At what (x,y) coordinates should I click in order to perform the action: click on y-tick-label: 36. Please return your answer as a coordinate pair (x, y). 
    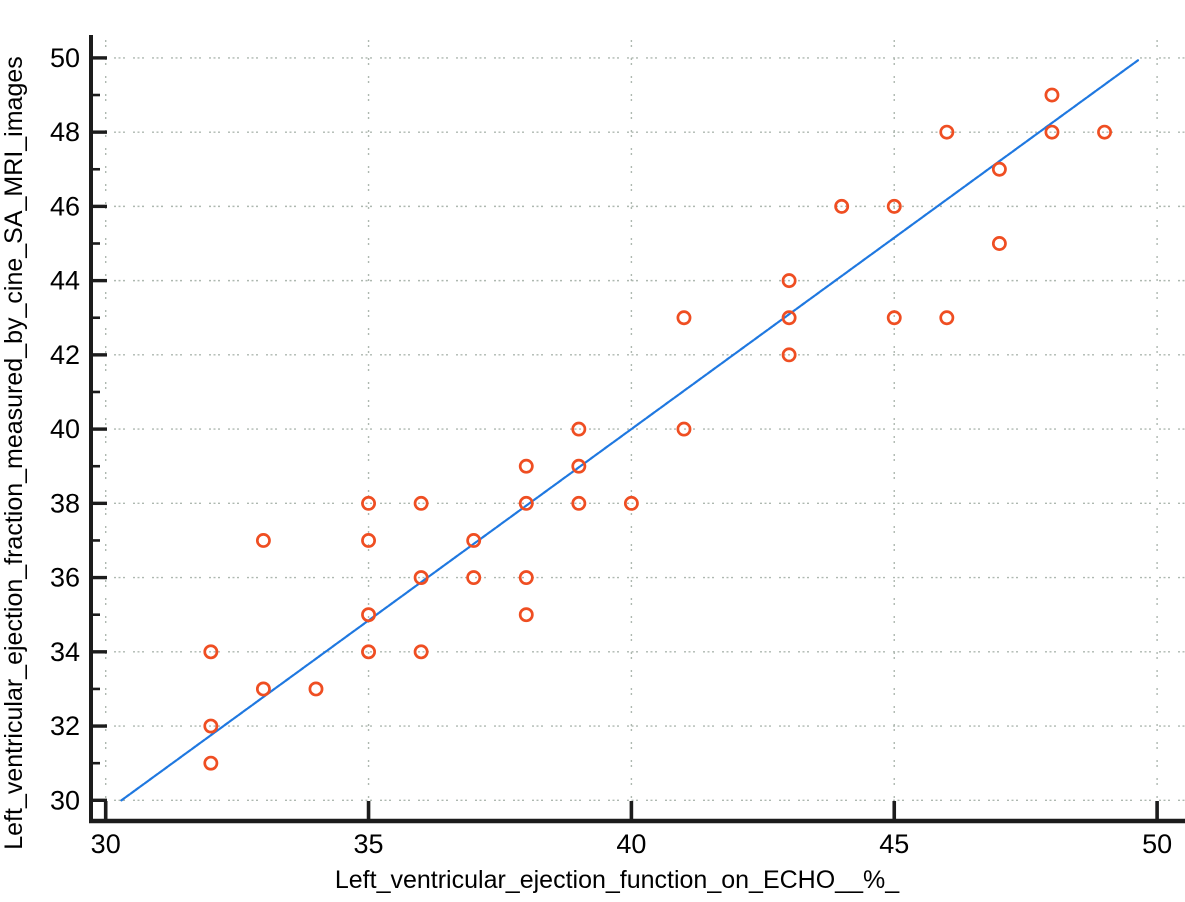
    Looking at the image, I should click on (65, 578).